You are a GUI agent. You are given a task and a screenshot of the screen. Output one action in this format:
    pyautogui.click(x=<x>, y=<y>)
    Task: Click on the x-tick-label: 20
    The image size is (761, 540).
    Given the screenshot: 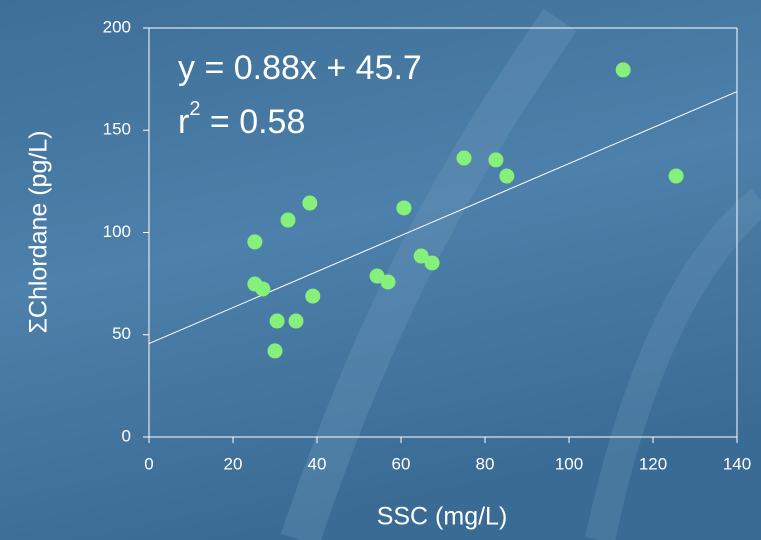 What is the action you would take?
    pyautogui.click(x=233, y=463)
    